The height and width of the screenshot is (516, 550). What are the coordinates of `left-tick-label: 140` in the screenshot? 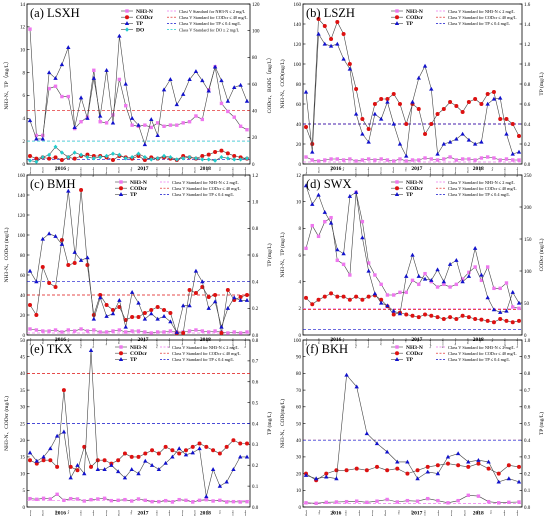 It's located at (298, 25).